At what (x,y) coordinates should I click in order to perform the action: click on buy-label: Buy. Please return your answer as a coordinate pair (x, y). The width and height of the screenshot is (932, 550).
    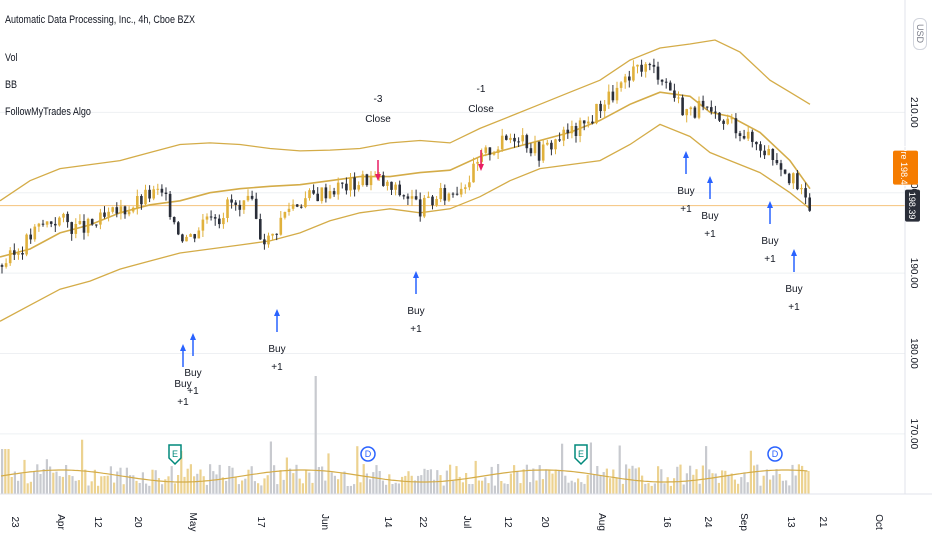
    Looking at the image, I should click on (182, 384).